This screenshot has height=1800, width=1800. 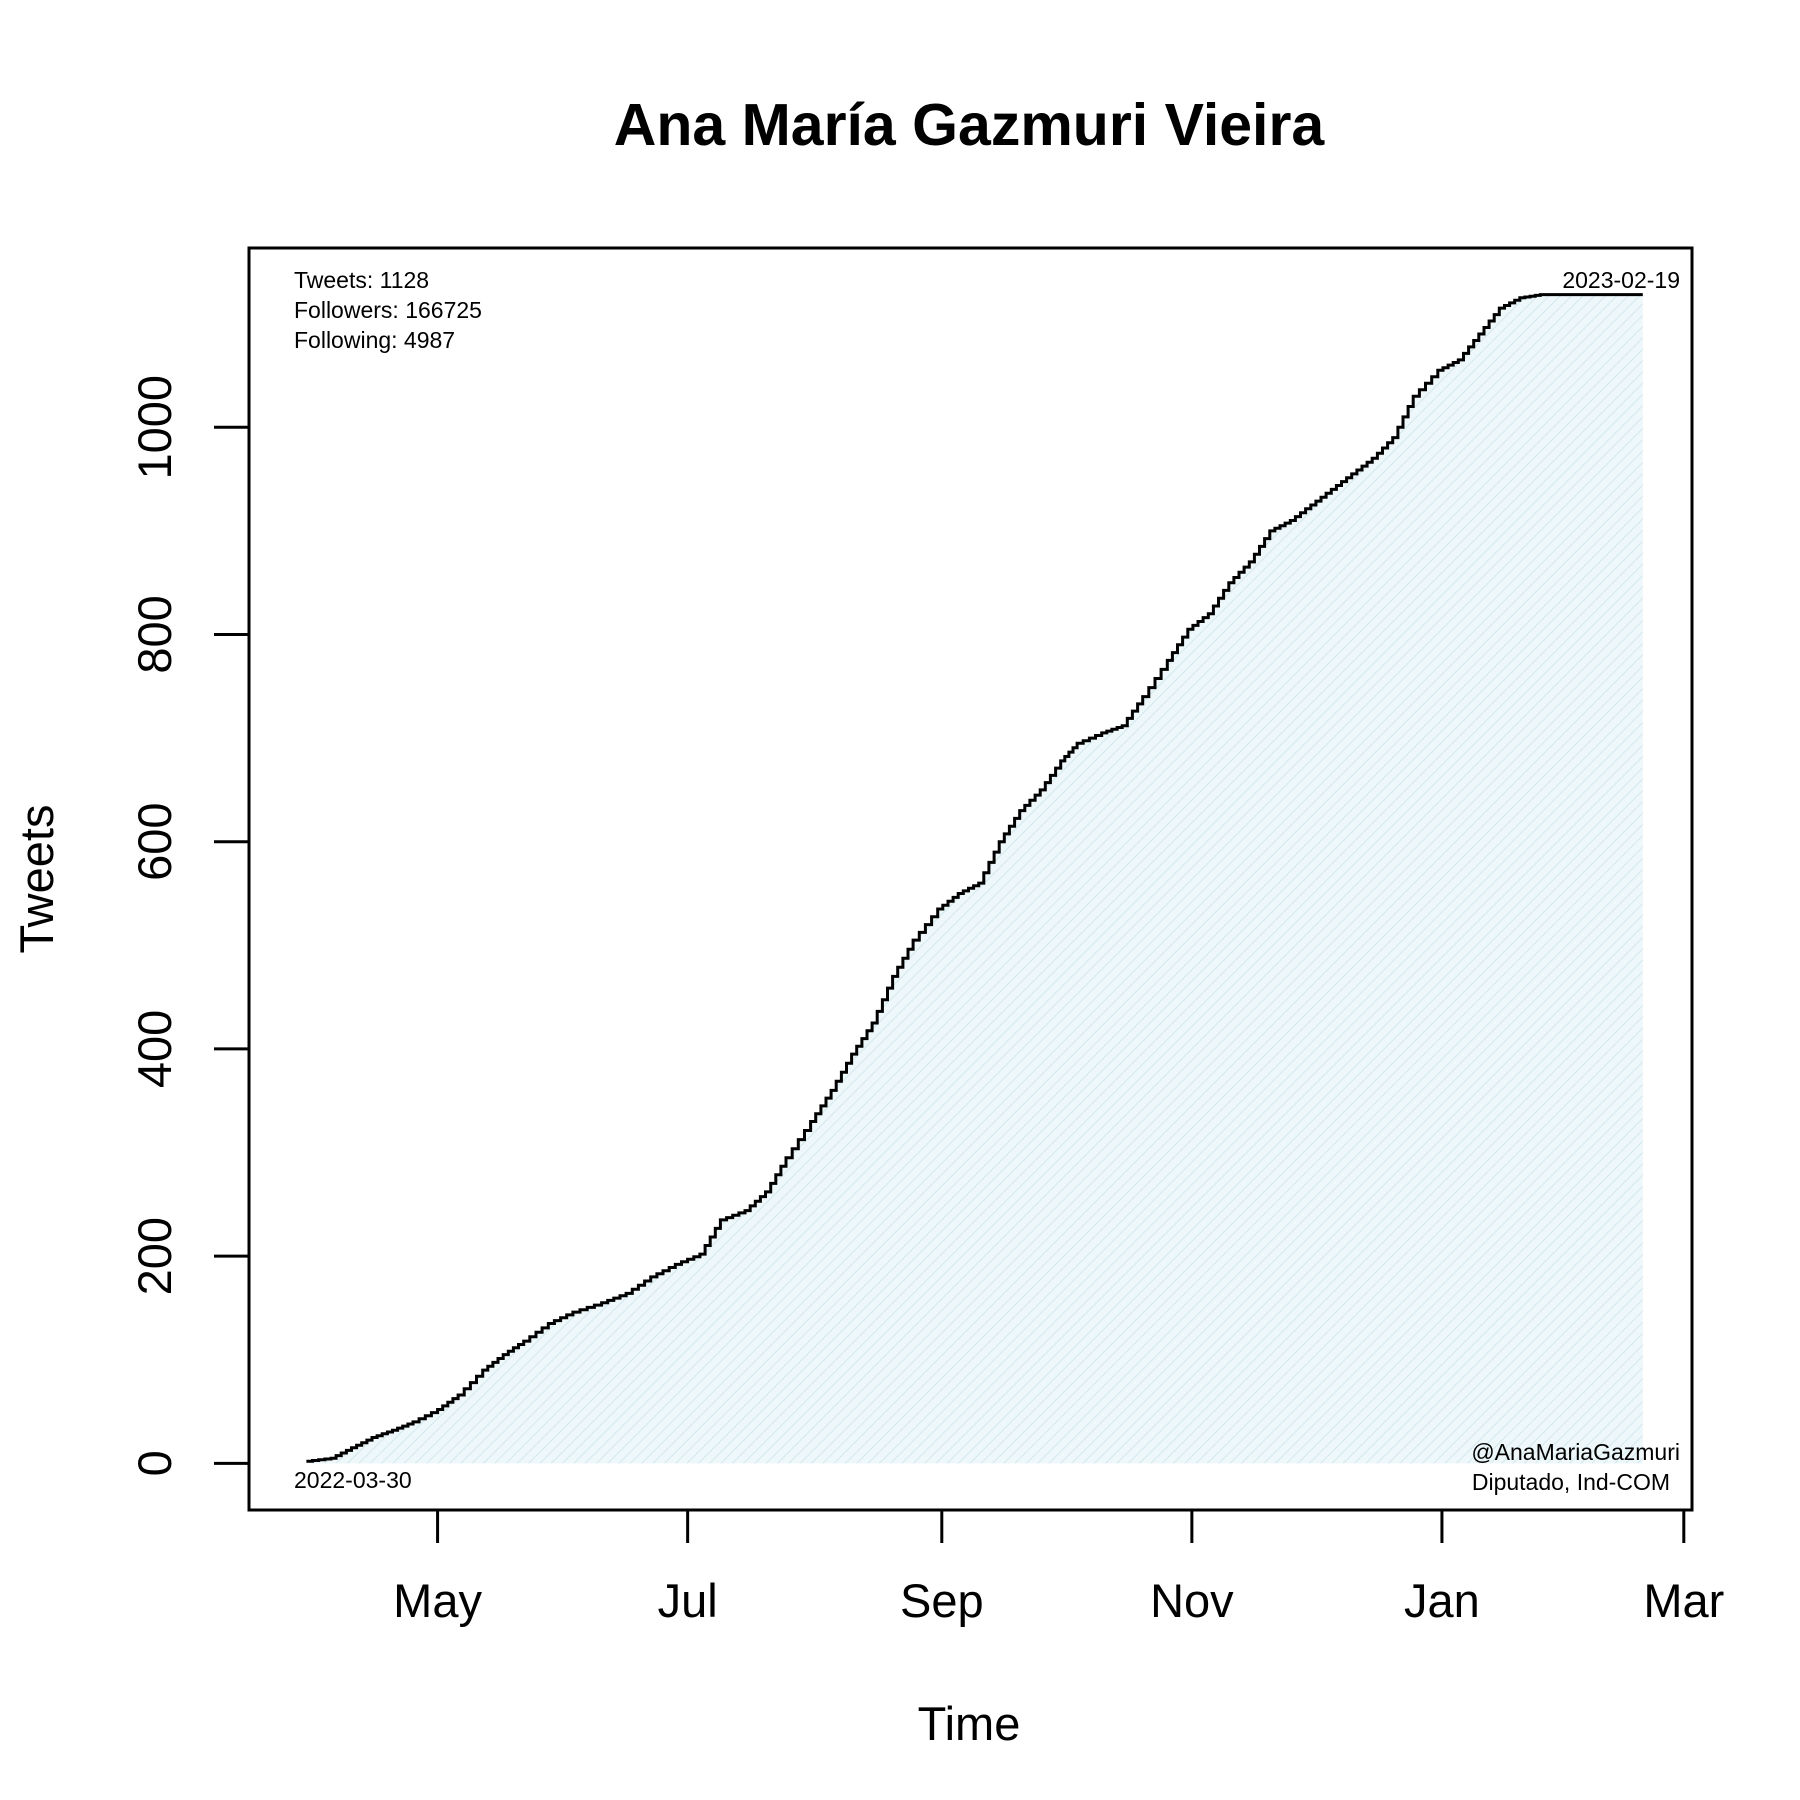 What do you see at coordinates (1442, 1600) in the screenshot?
I see `x-tick-label: Jan` at bounding box center [1442, 1600].